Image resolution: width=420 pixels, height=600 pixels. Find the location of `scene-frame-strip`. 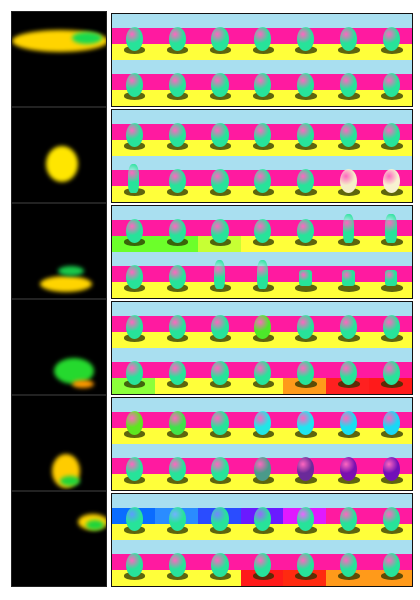

scene-frame-strip is located at coordinates (262, 540).